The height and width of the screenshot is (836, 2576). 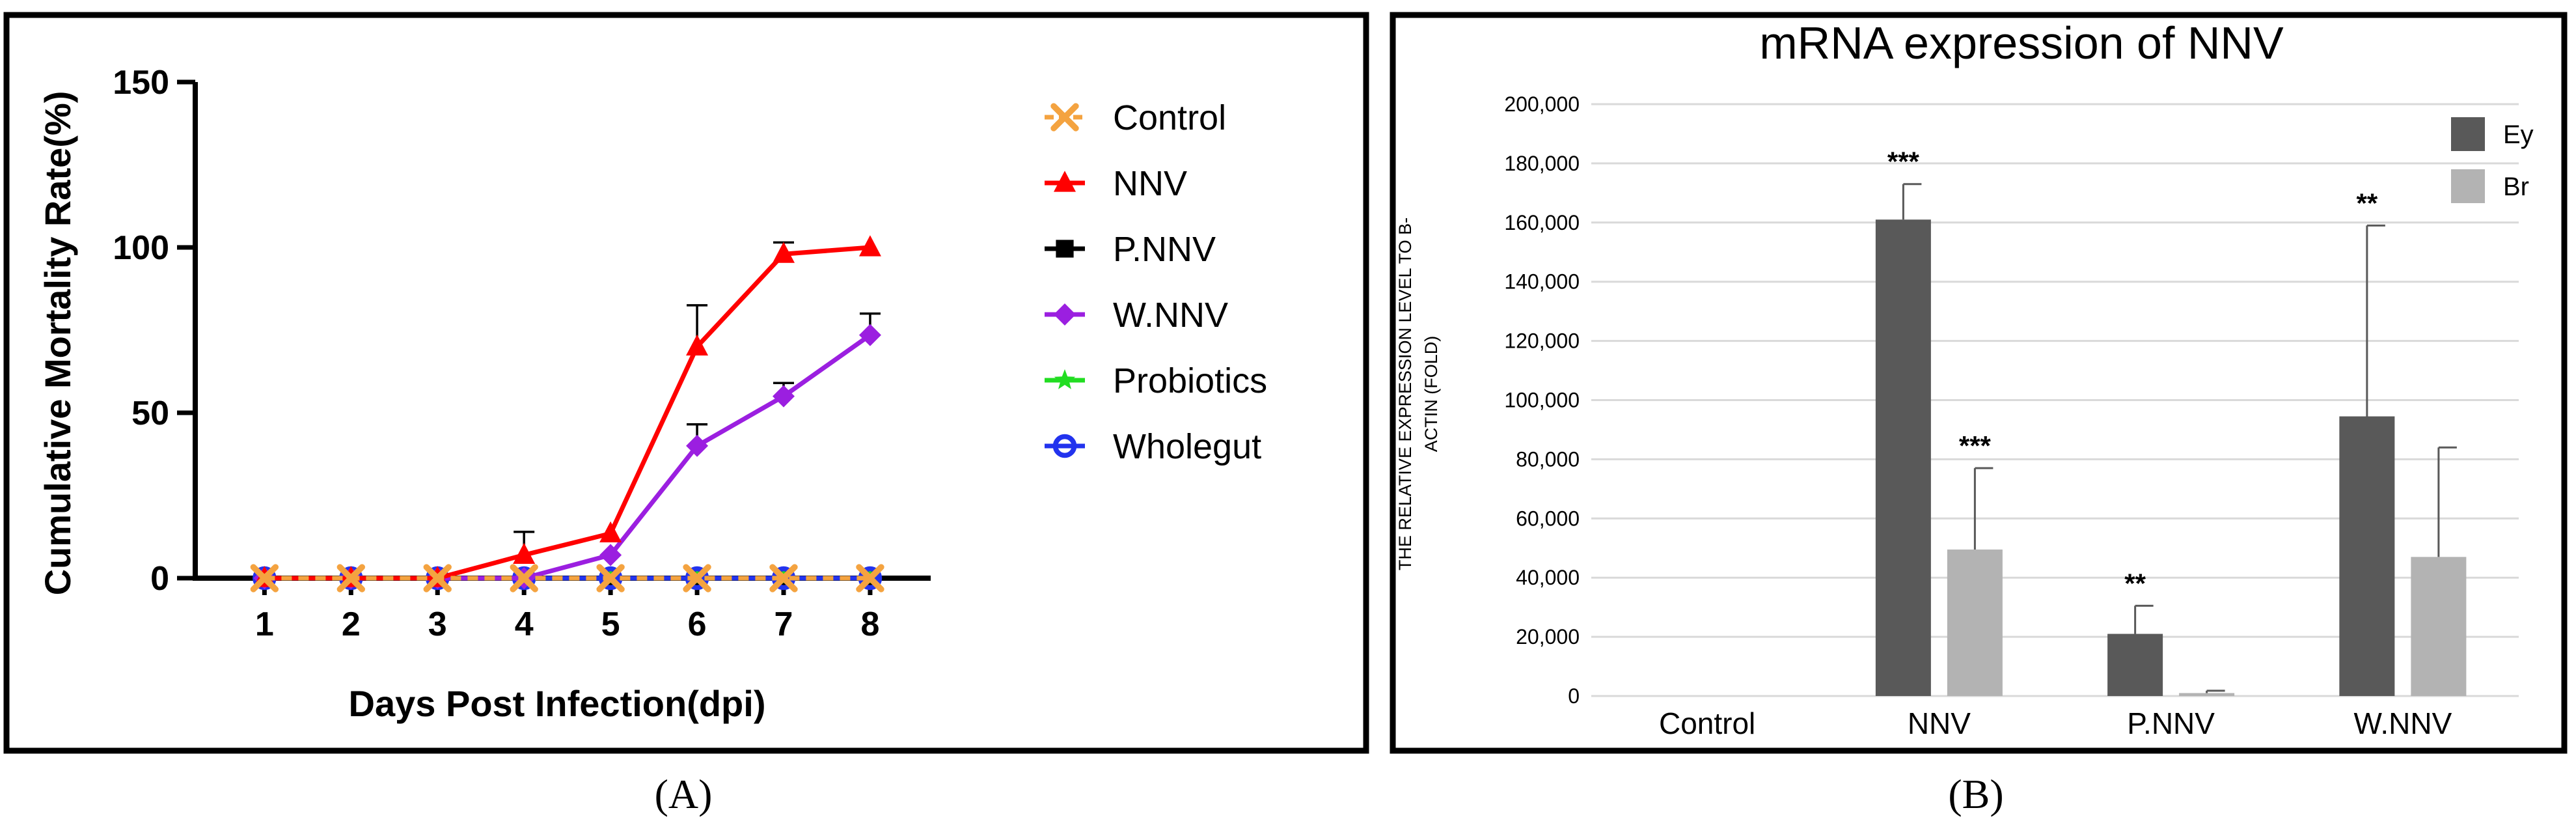 I want to click on bar-group-br-p-nnv, so click(x=2207, y=693).